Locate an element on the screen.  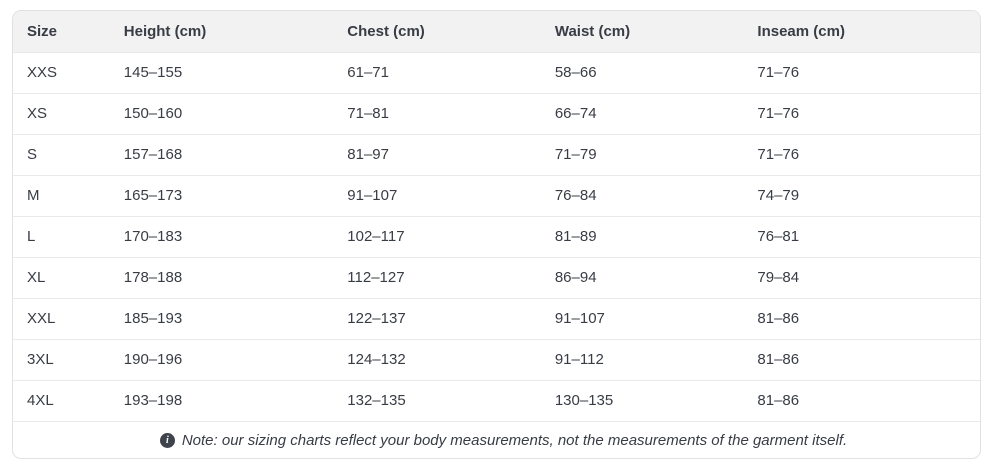
size-cell: L is located at coordinates (68, 236).